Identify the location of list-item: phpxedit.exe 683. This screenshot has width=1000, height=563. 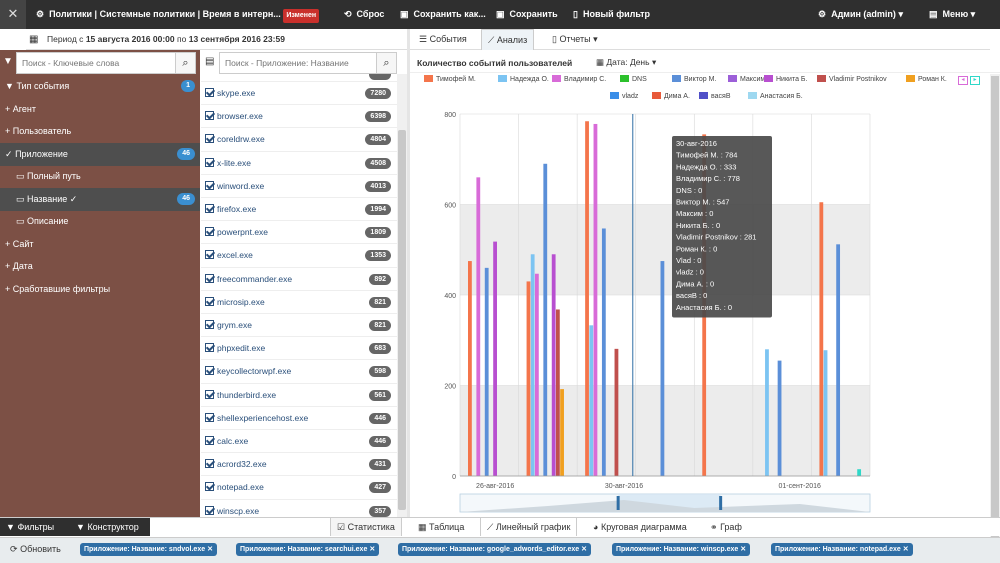
(299, 349).